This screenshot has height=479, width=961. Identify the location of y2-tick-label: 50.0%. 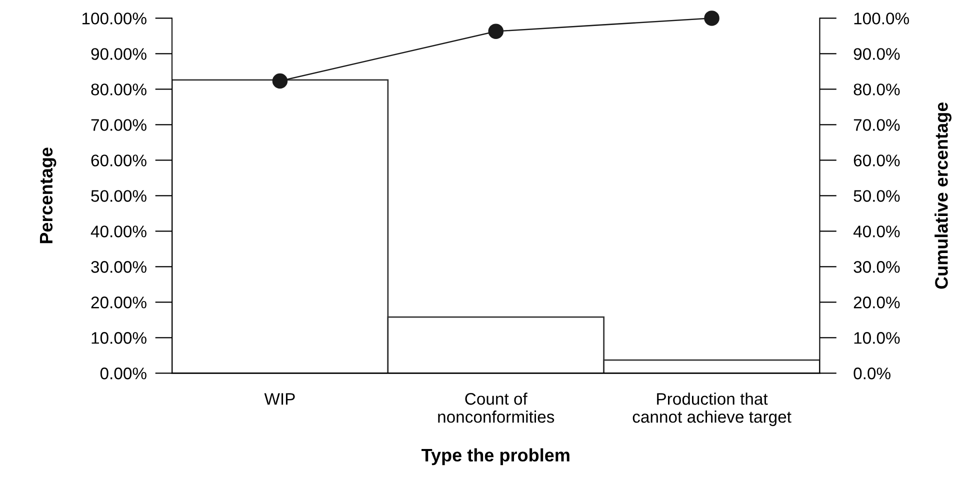
(877, 196).